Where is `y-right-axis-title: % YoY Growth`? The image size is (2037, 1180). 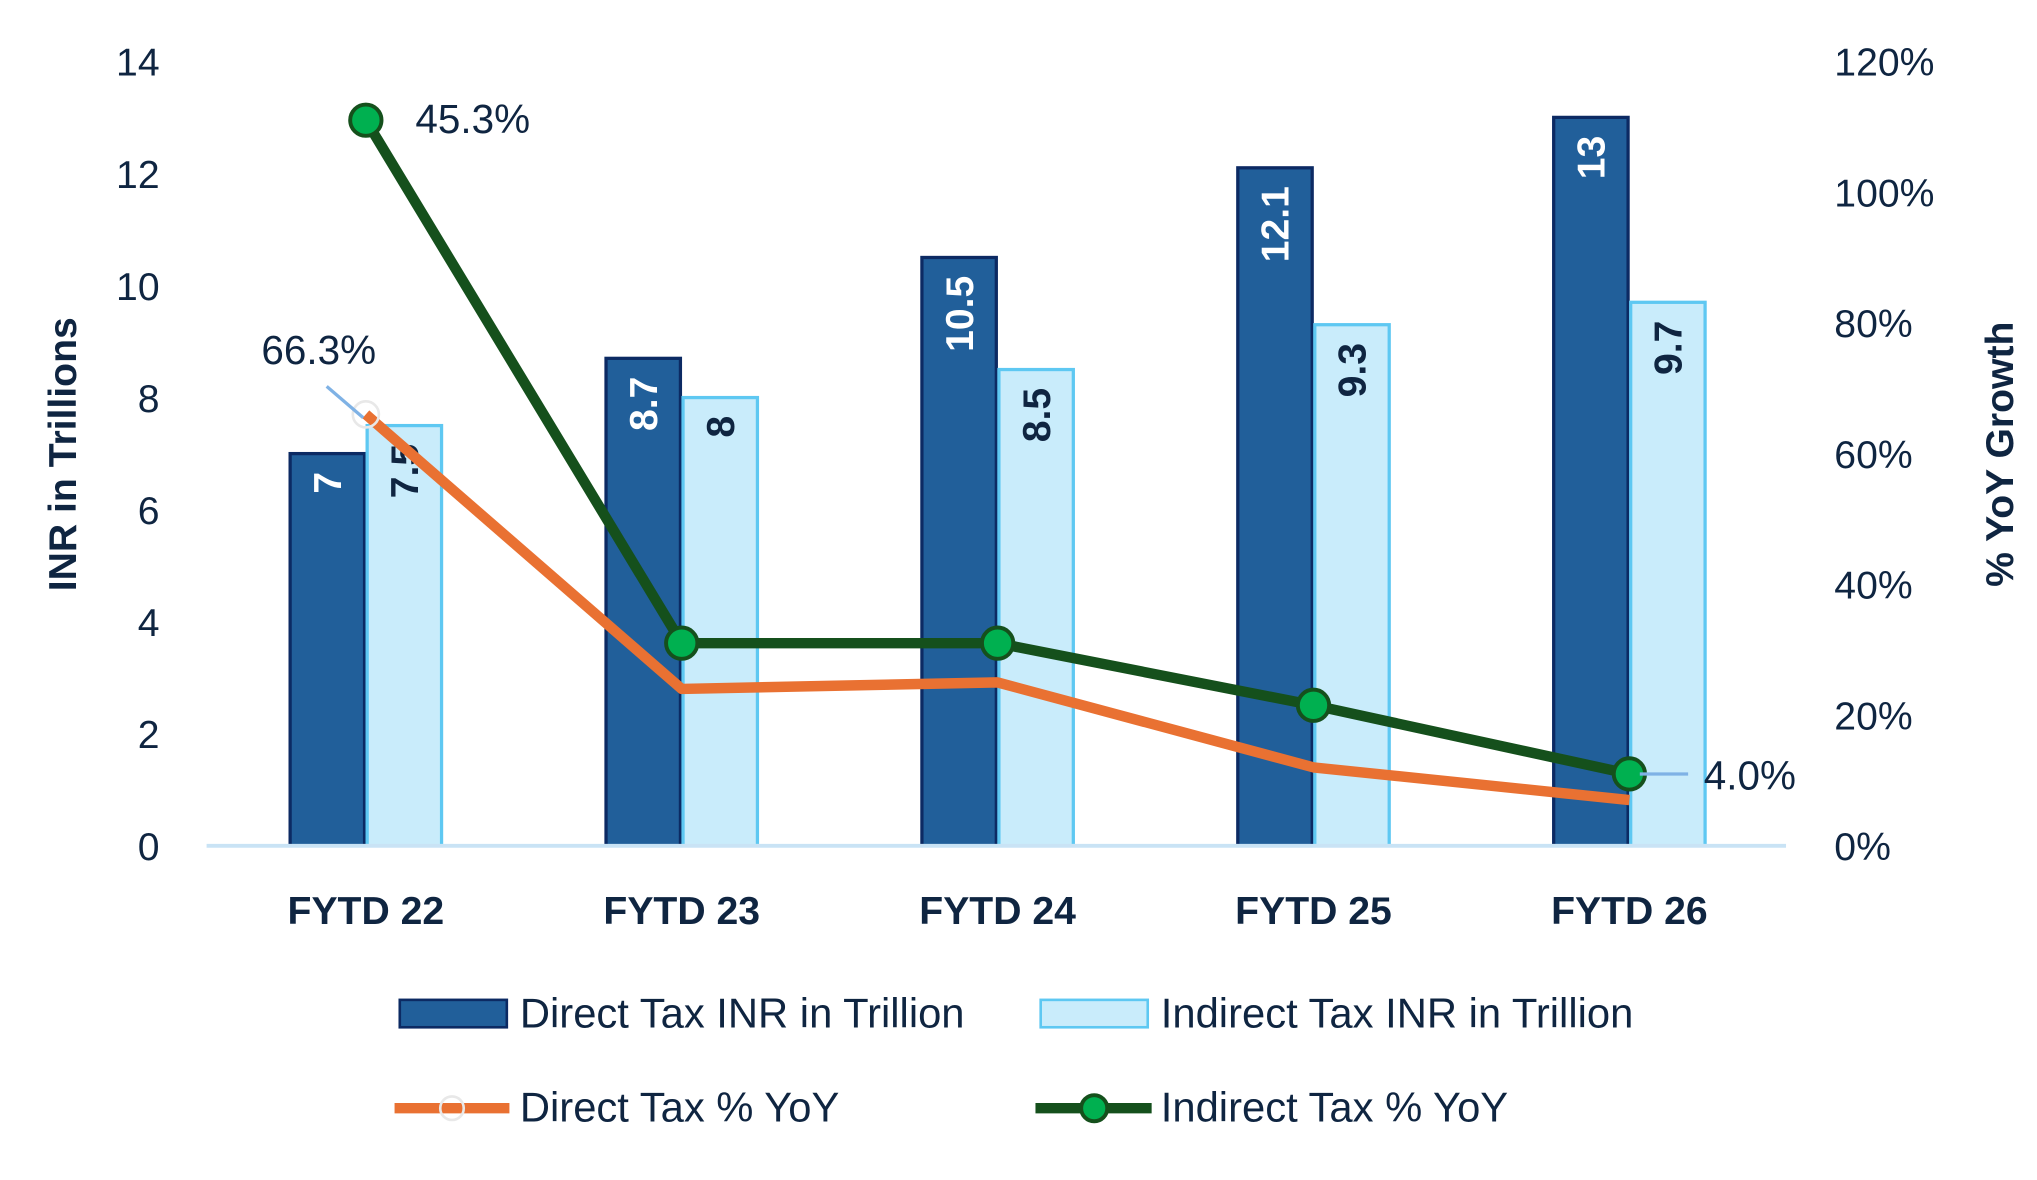
y-right-axis-title: % YoY Growth is located at coordinates (2000, 454).